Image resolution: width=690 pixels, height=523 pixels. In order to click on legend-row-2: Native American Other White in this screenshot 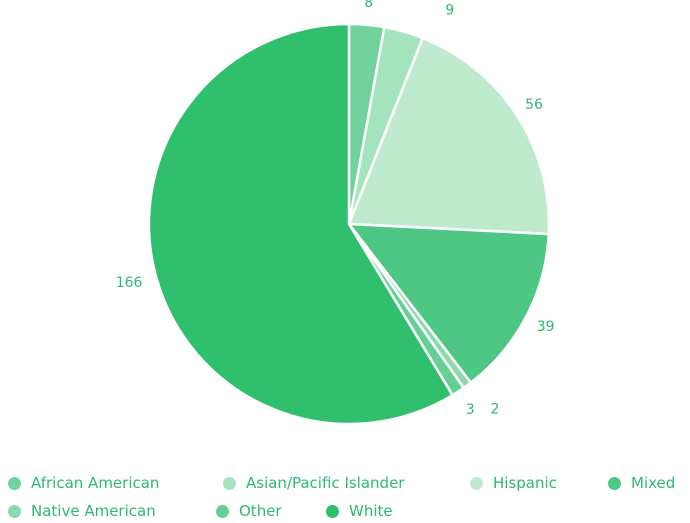, I will do `click(349, 511)`.